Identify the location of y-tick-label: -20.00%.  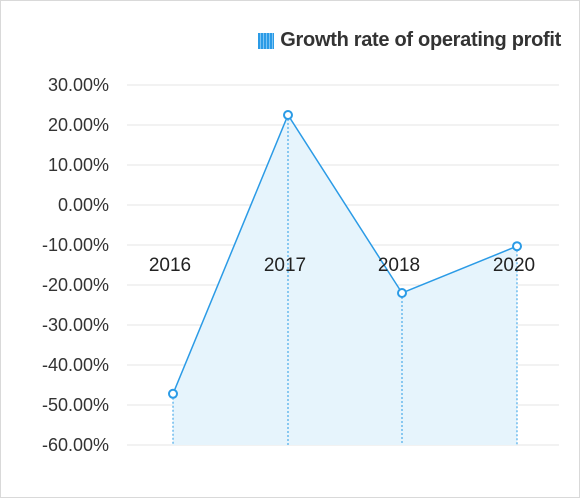
(75, 285).